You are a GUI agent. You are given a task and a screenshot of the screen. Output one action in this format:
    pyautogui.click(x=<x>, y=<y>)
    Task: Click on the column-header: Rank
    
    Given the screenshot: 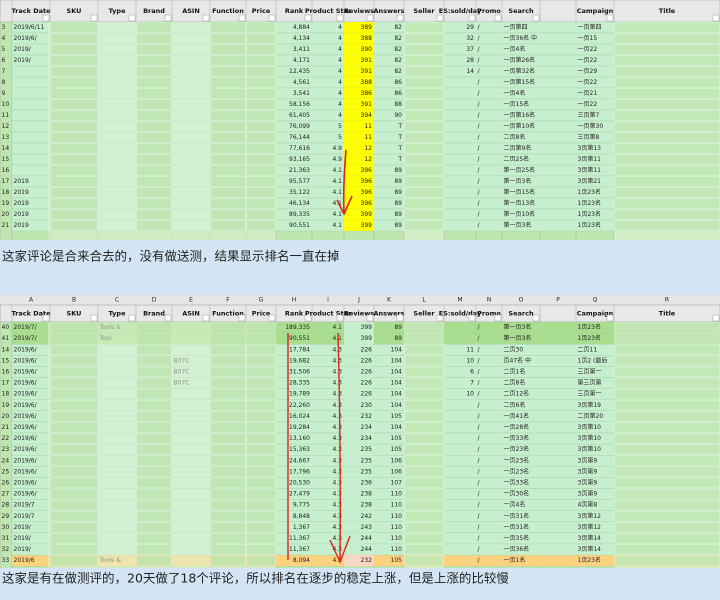 What is the action you would take?
    pyautogui.click(x=294, y=314)
    